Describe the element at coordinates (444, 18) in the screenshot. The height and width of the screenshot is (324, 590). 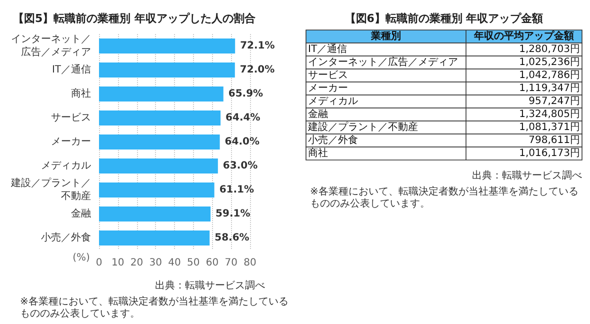
I see `text: 【図6】転職前の業種別 年収アップ金額` at that location.